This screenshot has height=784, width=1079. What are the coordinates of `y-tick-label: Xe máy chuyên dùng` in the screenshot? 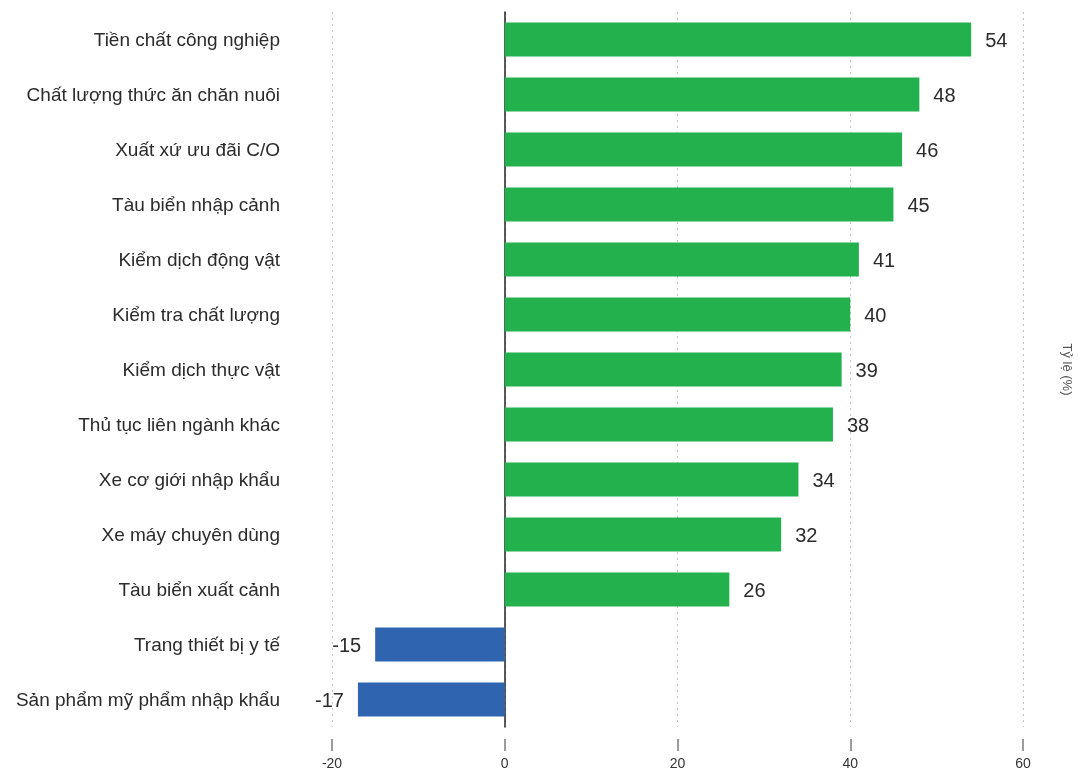 It's located at (190, 534).